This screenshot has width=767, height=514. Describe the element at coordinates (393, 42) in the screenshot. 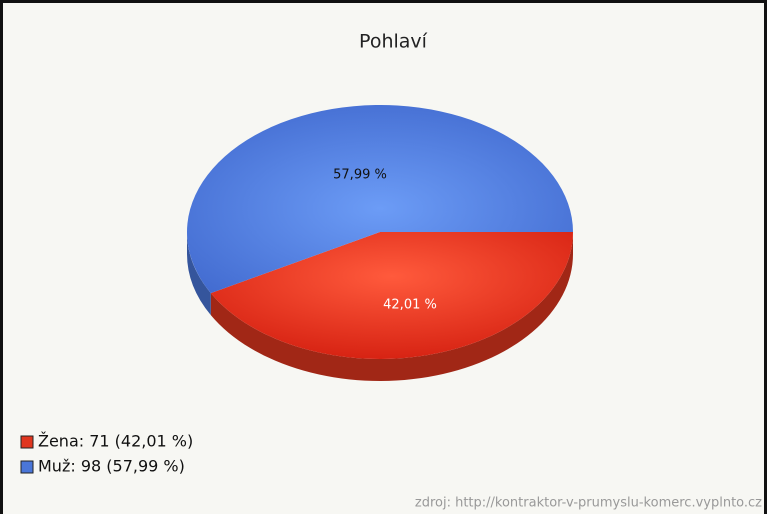

I see `chart-title: Pohlaví` at that location.